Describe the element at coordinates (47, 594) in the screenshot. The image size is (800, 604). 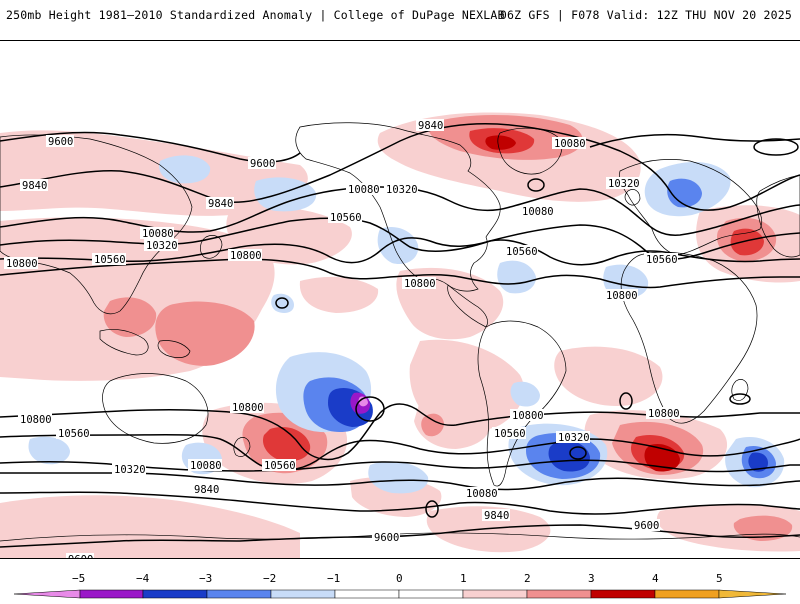
I see `colorbar-seg-m5` at that location.